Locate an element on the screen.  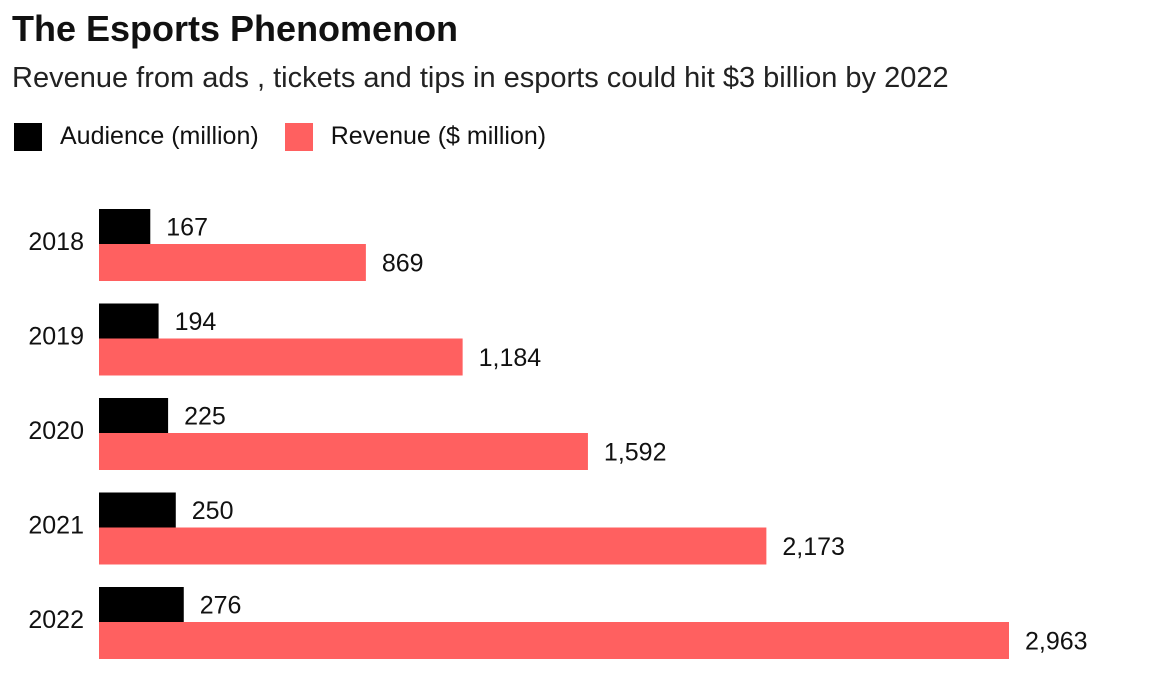
bar-revenue-2019 is located at coordinates (281, 357).